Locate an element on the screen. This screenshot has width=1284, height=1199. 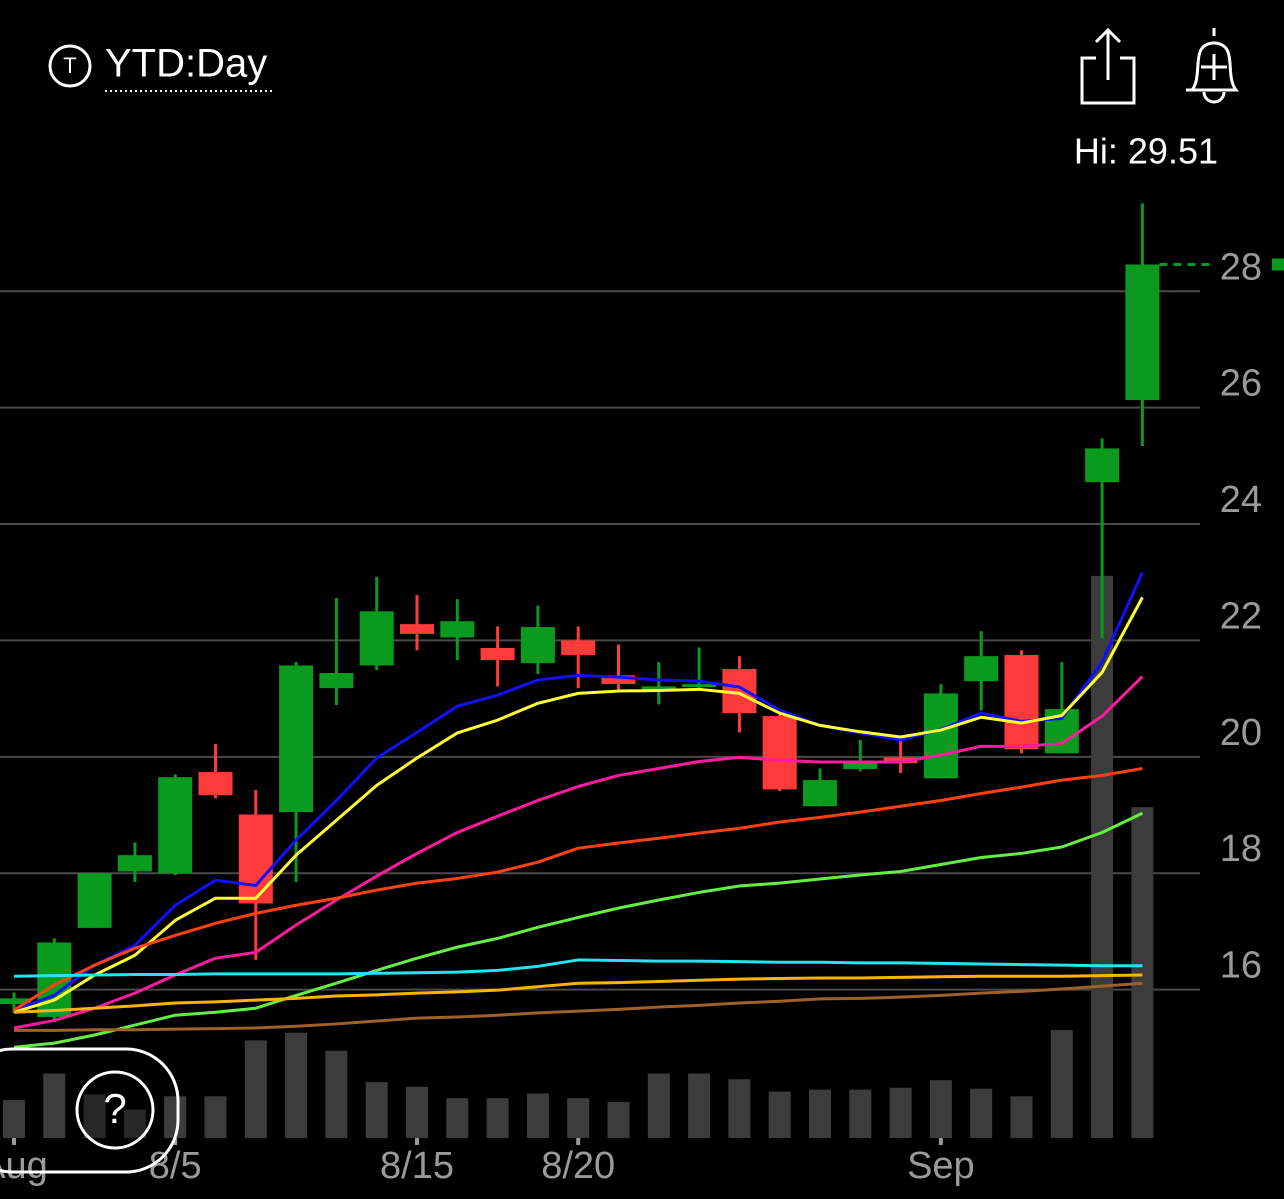
y-tick-label: 22 is located at coordinates (1241, 616).